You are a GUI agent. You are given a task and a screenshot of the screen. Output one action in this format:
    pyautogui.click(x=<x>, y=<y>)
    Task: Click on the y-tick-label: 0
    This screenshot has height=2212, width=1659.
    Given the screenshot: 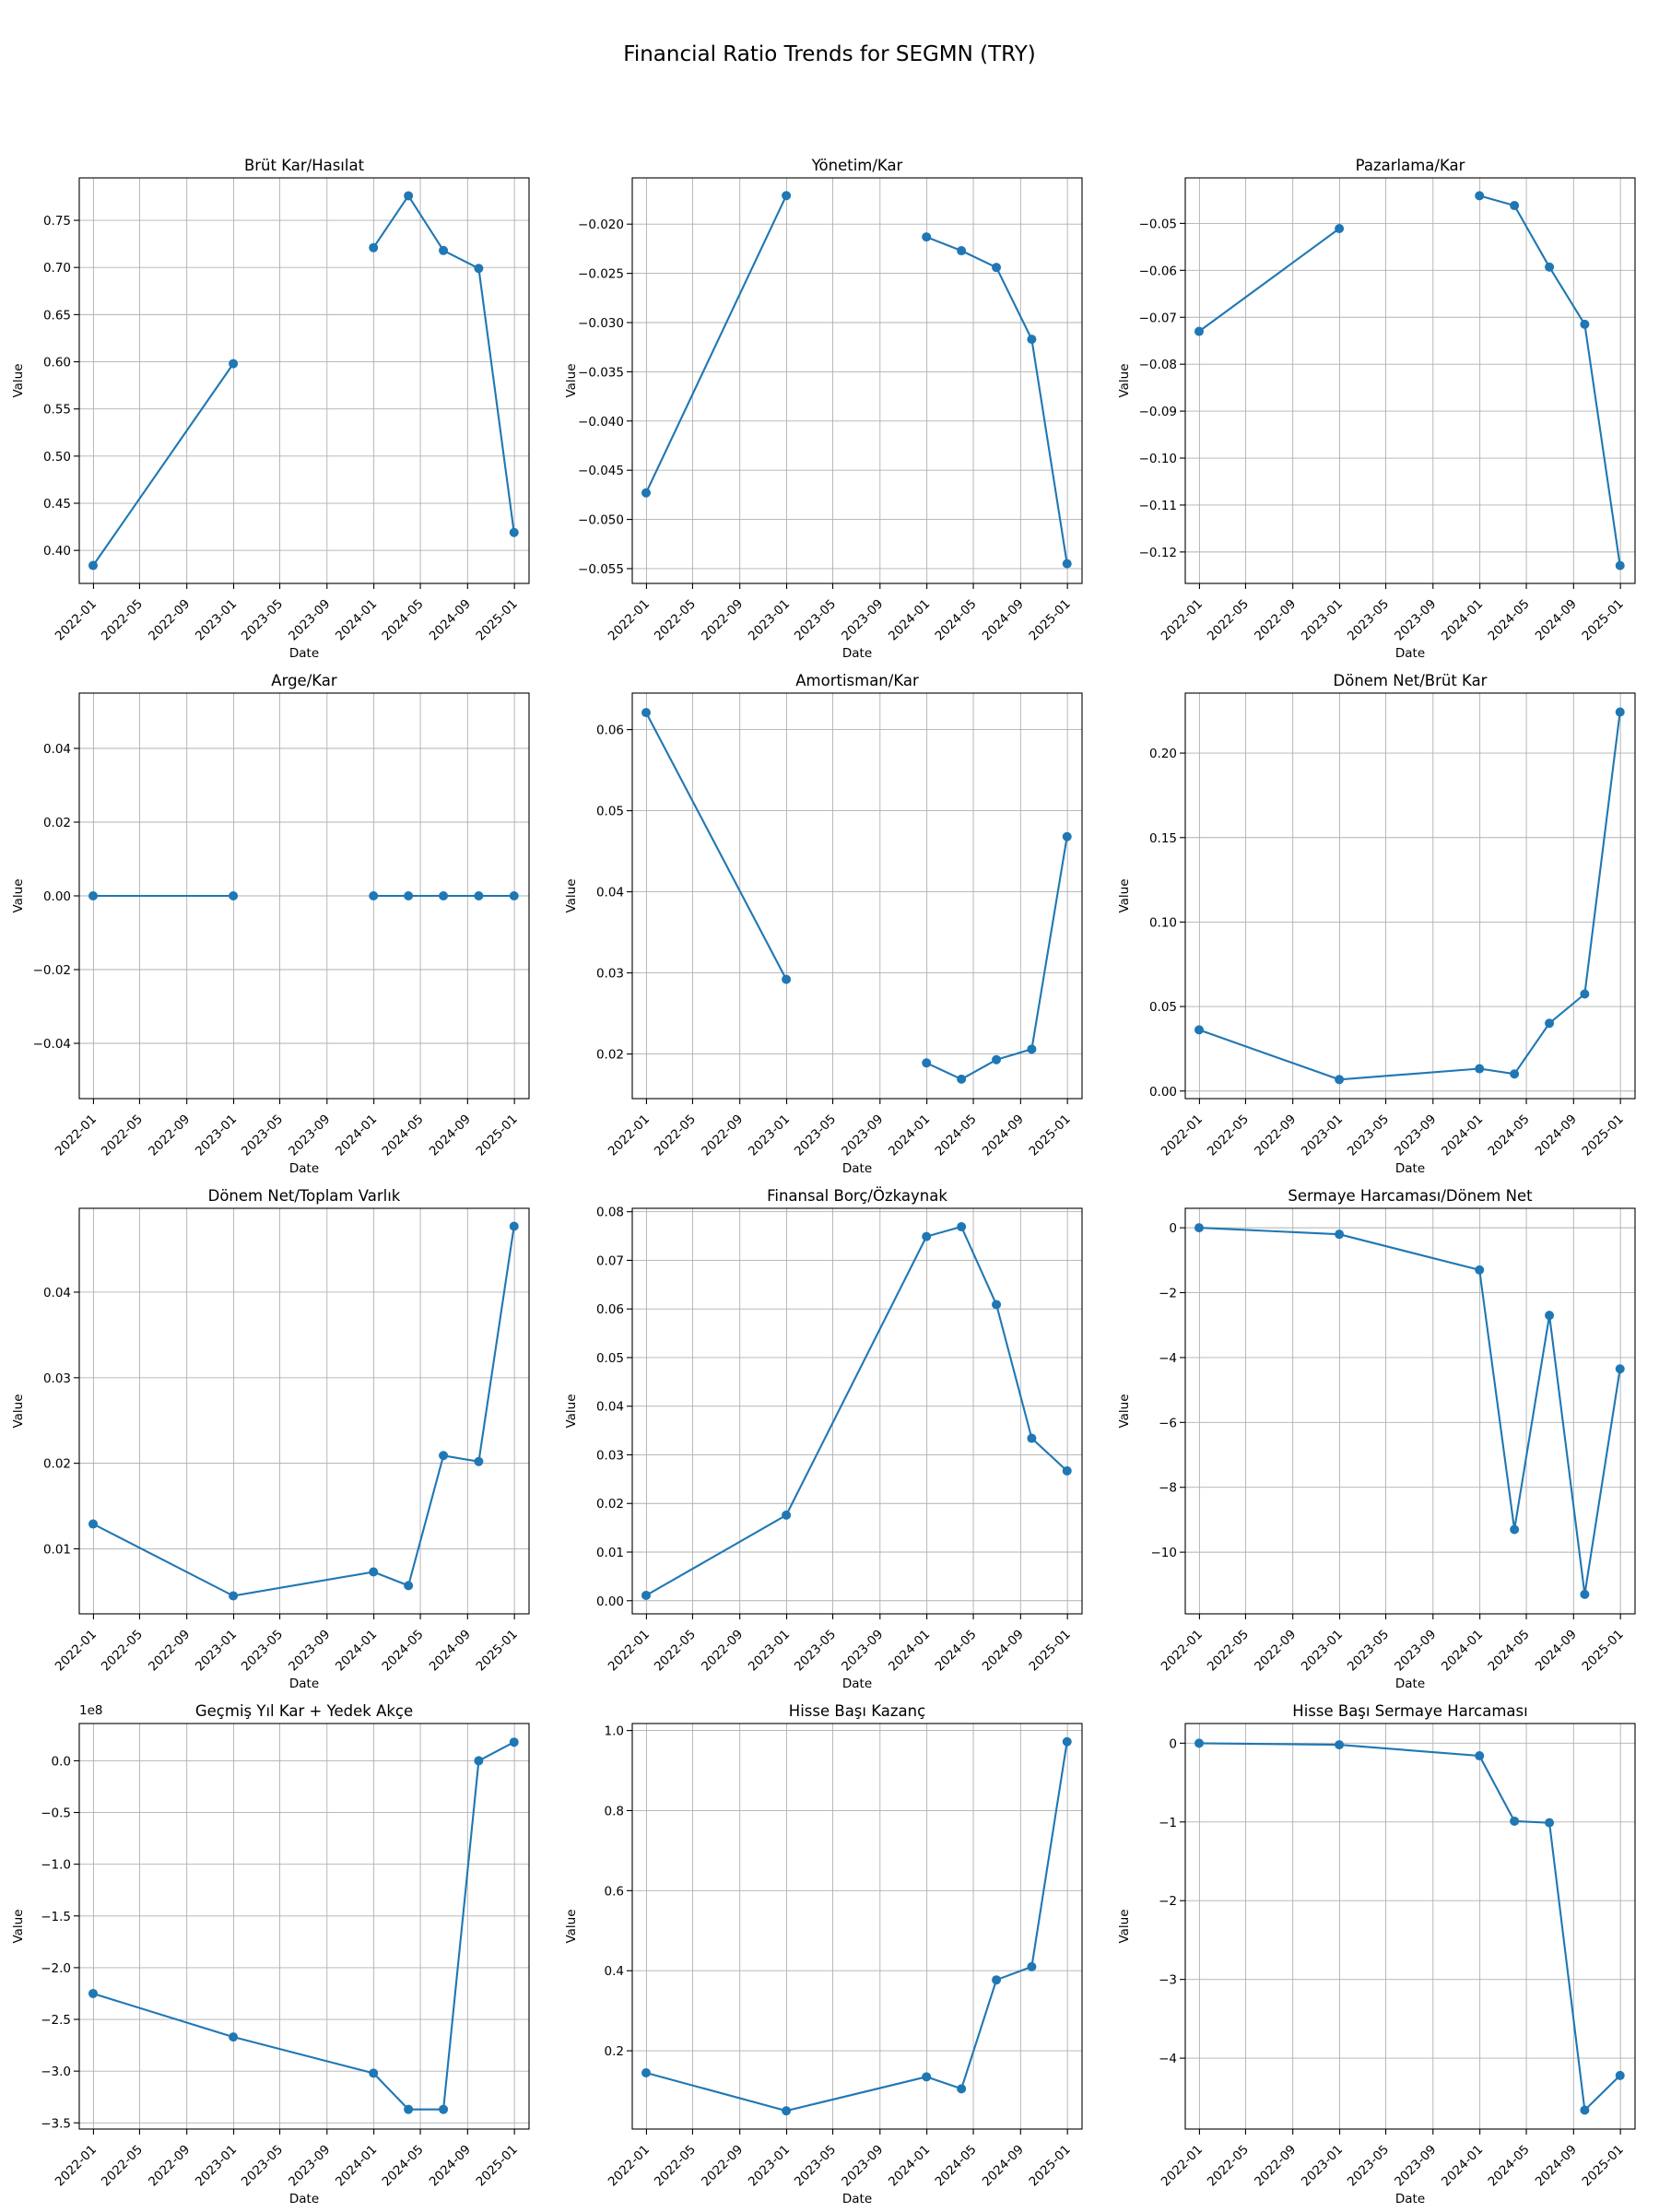 What is the action you would take?
    pyautogui.click(x=1173, y=1743)
    